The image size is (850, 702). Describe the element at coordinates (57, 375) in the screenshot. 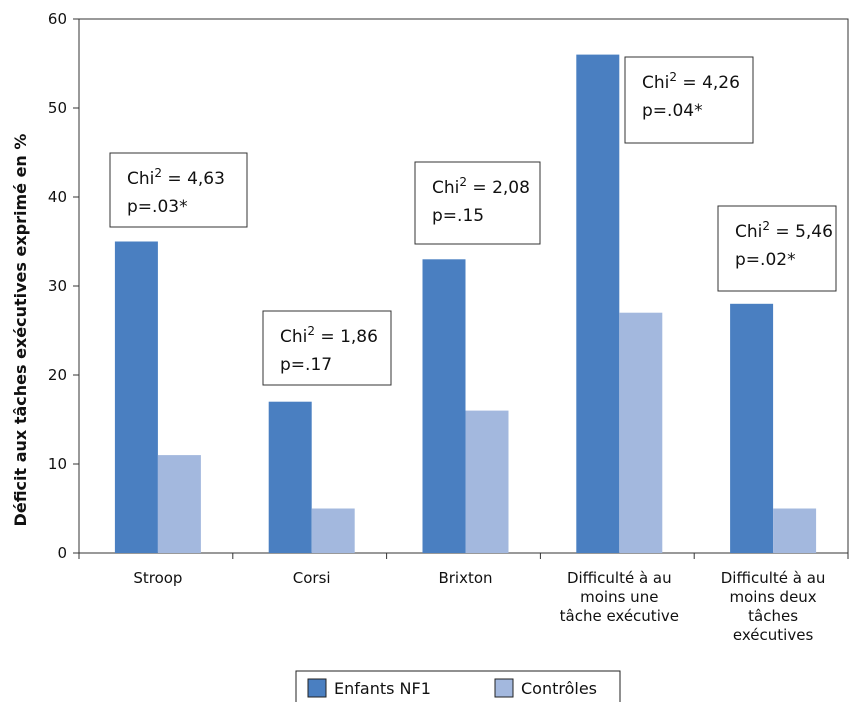

I see `y-tick-label: 20` at that location.